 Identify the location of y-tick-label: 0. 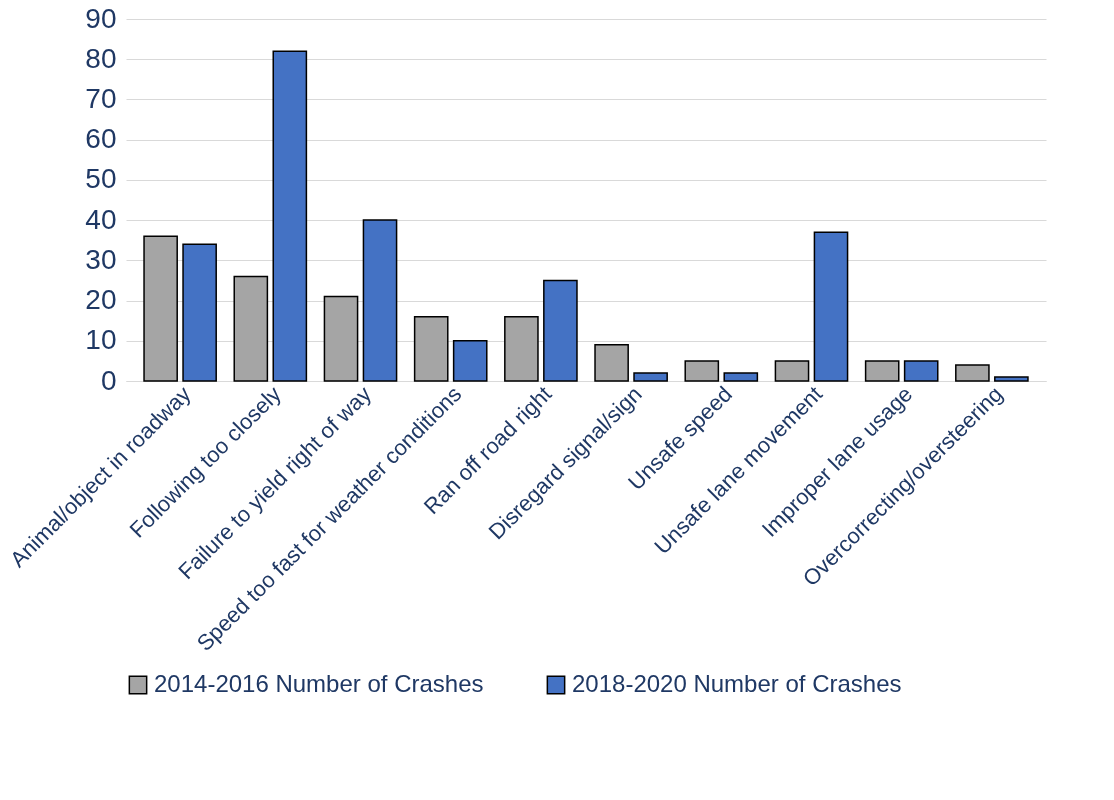
(108, 380).